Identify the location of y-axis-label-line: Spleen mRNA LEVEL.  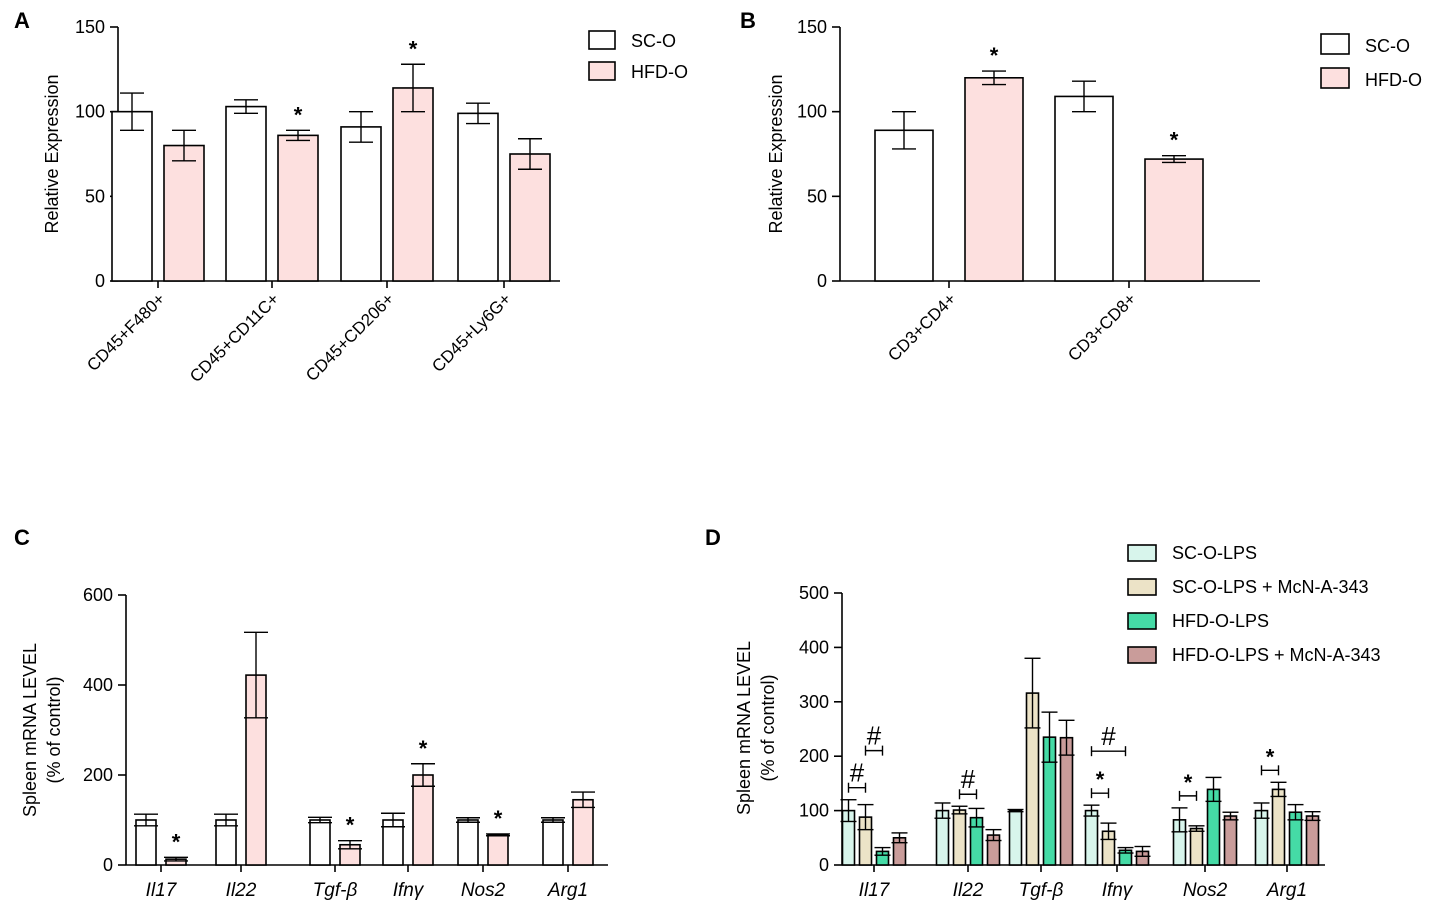
(30, 730).